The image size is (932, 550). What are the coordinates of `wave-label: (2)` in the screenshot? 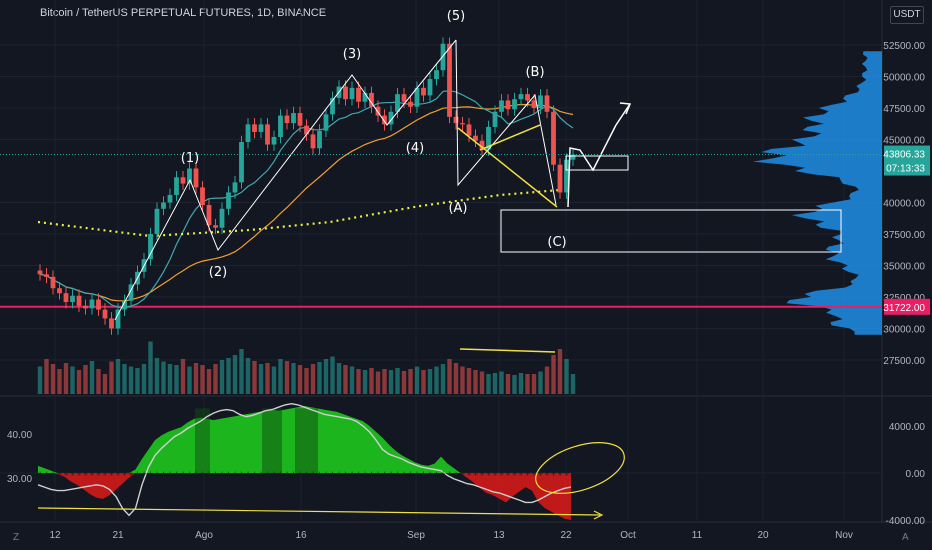 It's located at (218, 272).